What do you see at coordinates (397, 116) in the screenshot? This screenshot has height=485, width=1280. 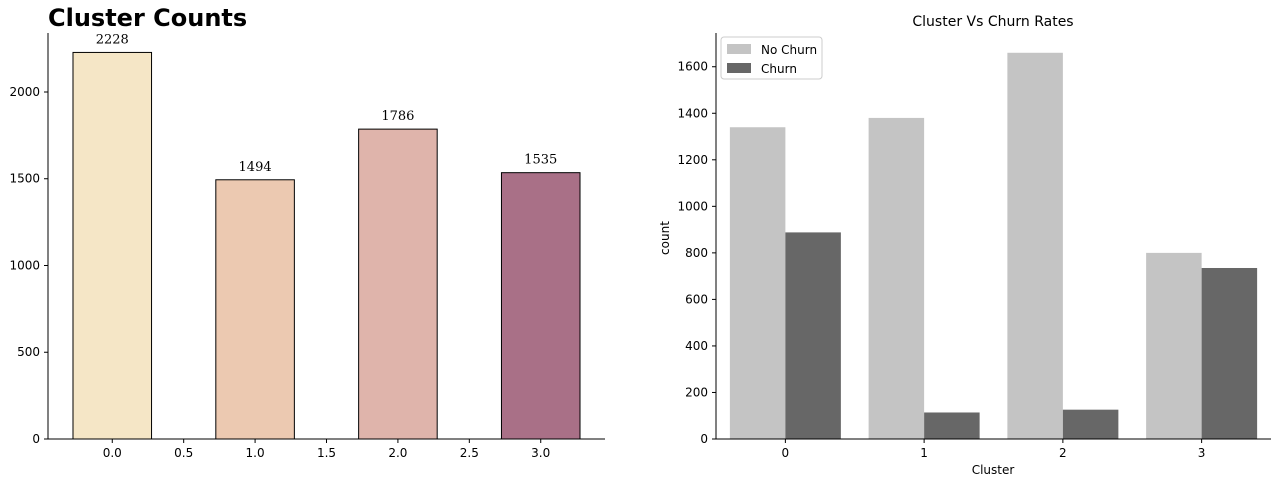 I see `data-label: 1786` at bounding box center [397, 116].